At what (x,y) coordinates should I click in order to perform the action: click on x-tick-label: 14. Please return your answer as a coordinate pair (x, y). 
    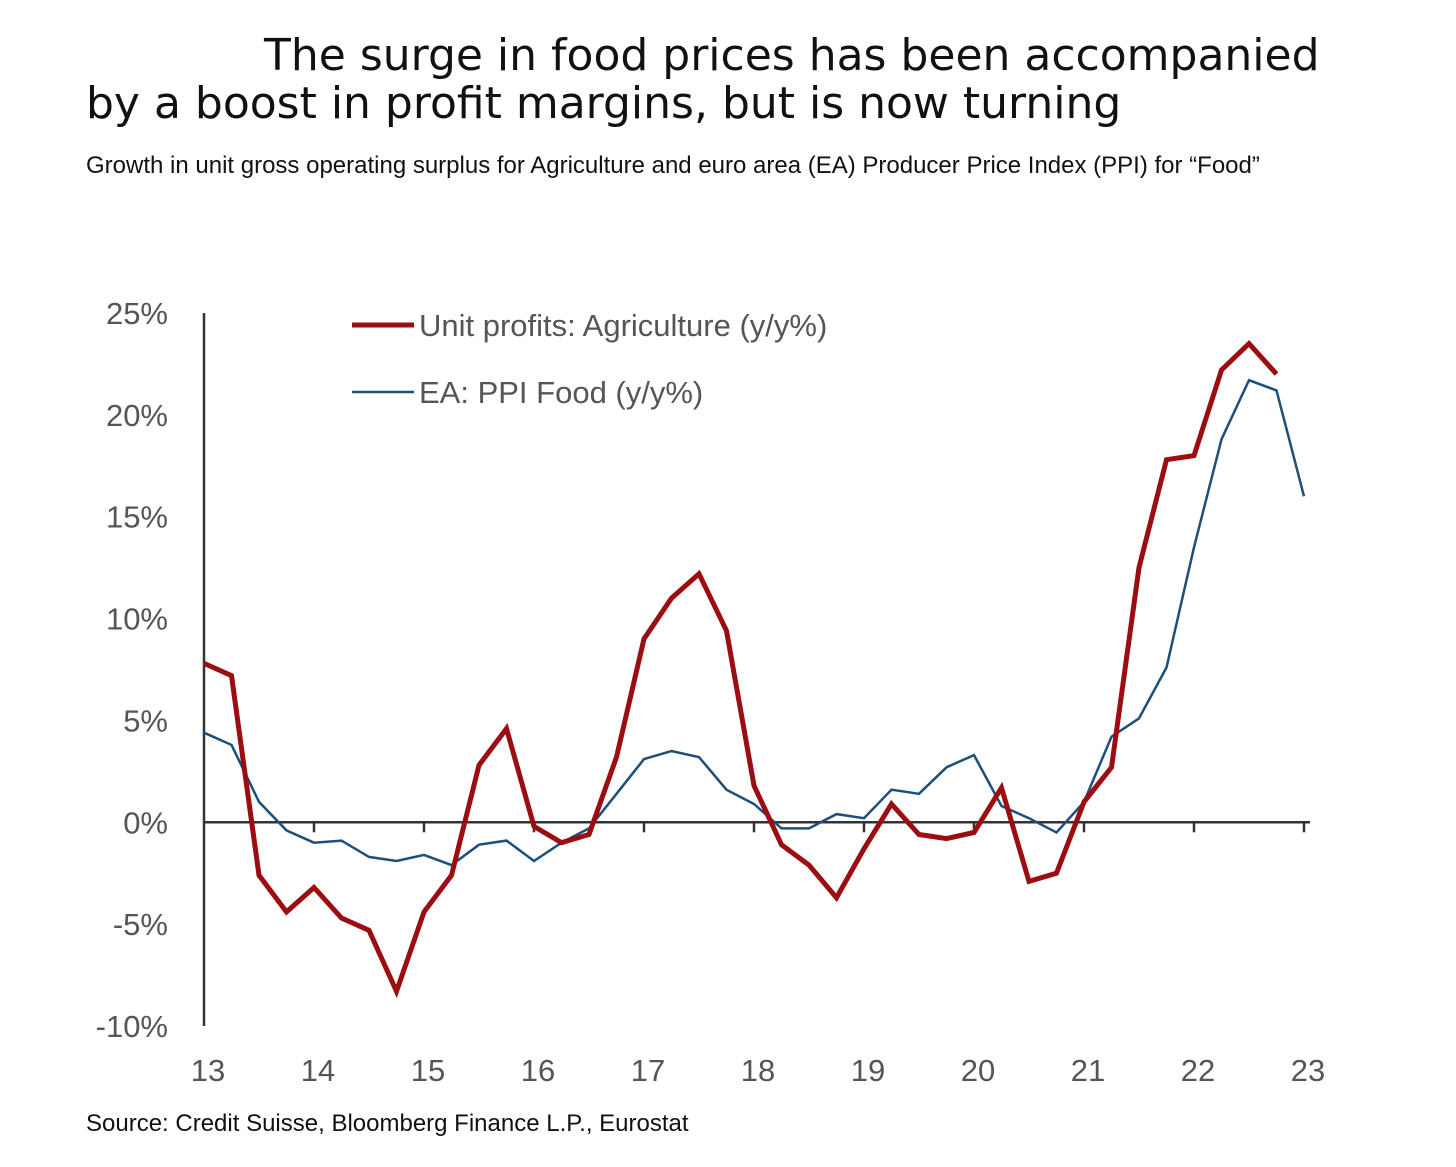
    Looking at the image, I should click on (318, 1070).